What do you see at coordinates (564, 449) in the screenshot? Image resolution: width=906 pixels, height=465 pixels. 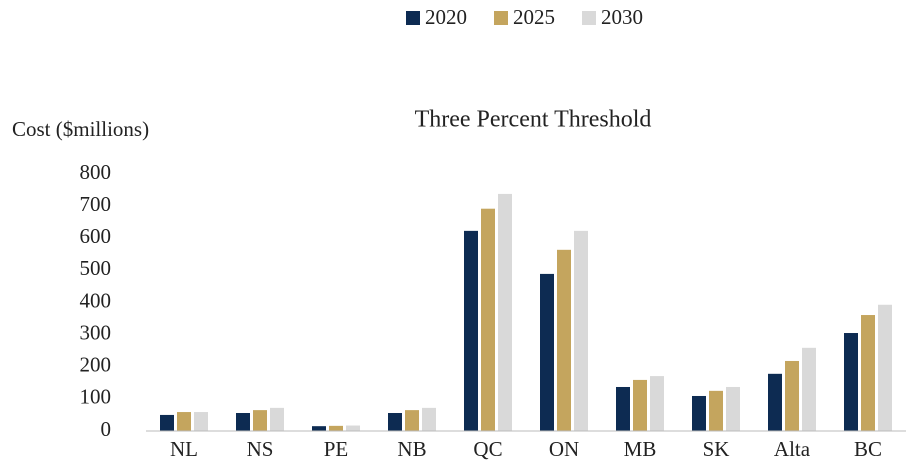 I see `x-tick-label: ON` at bounding box center [564, 449].